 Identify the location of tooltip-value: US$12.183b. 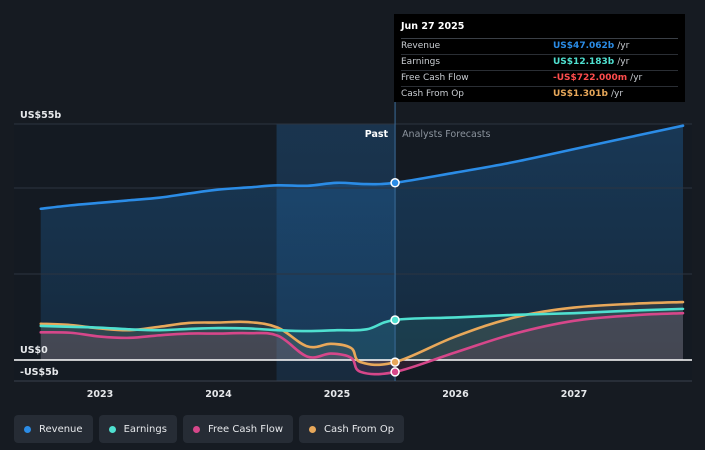
(584, 62).